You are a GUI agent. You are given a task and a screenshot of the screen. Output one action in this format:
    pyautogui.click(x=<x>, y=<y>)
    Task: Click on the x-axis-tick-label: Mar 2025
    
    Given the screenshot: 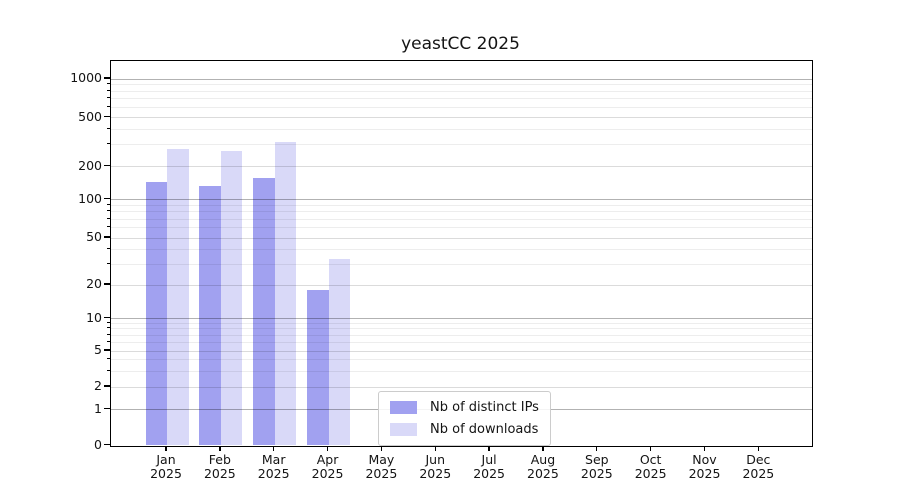 What is the action you would take?
    pyautogui.click(x=273, y=466)
    